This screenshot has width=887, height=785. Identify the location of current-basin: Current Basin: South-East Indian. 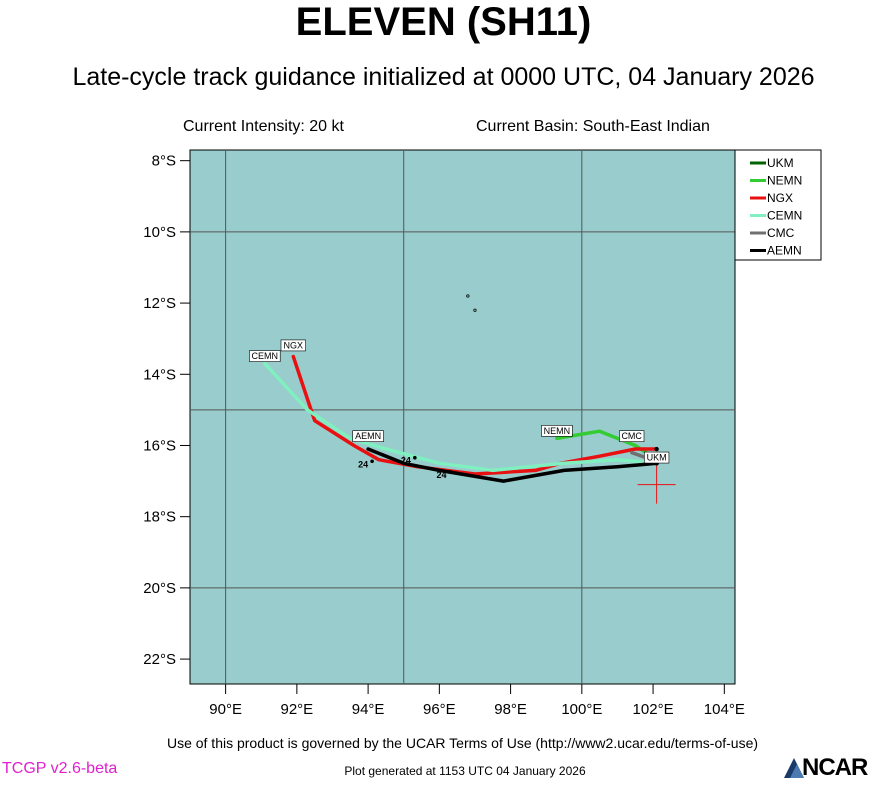
(593, 126).